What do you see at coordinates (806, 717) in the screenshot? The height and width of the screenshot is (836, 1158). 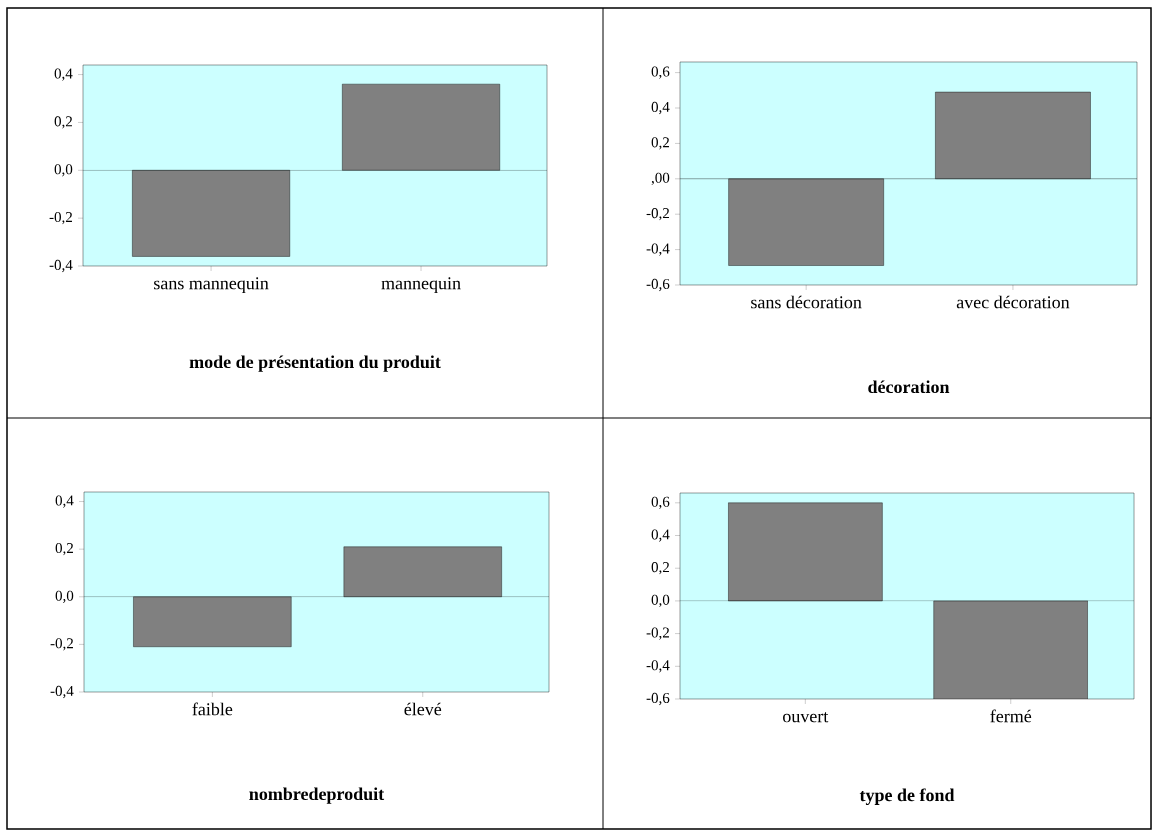 I see `x-tick-label: ouvert` at bounding box center [806, 717].